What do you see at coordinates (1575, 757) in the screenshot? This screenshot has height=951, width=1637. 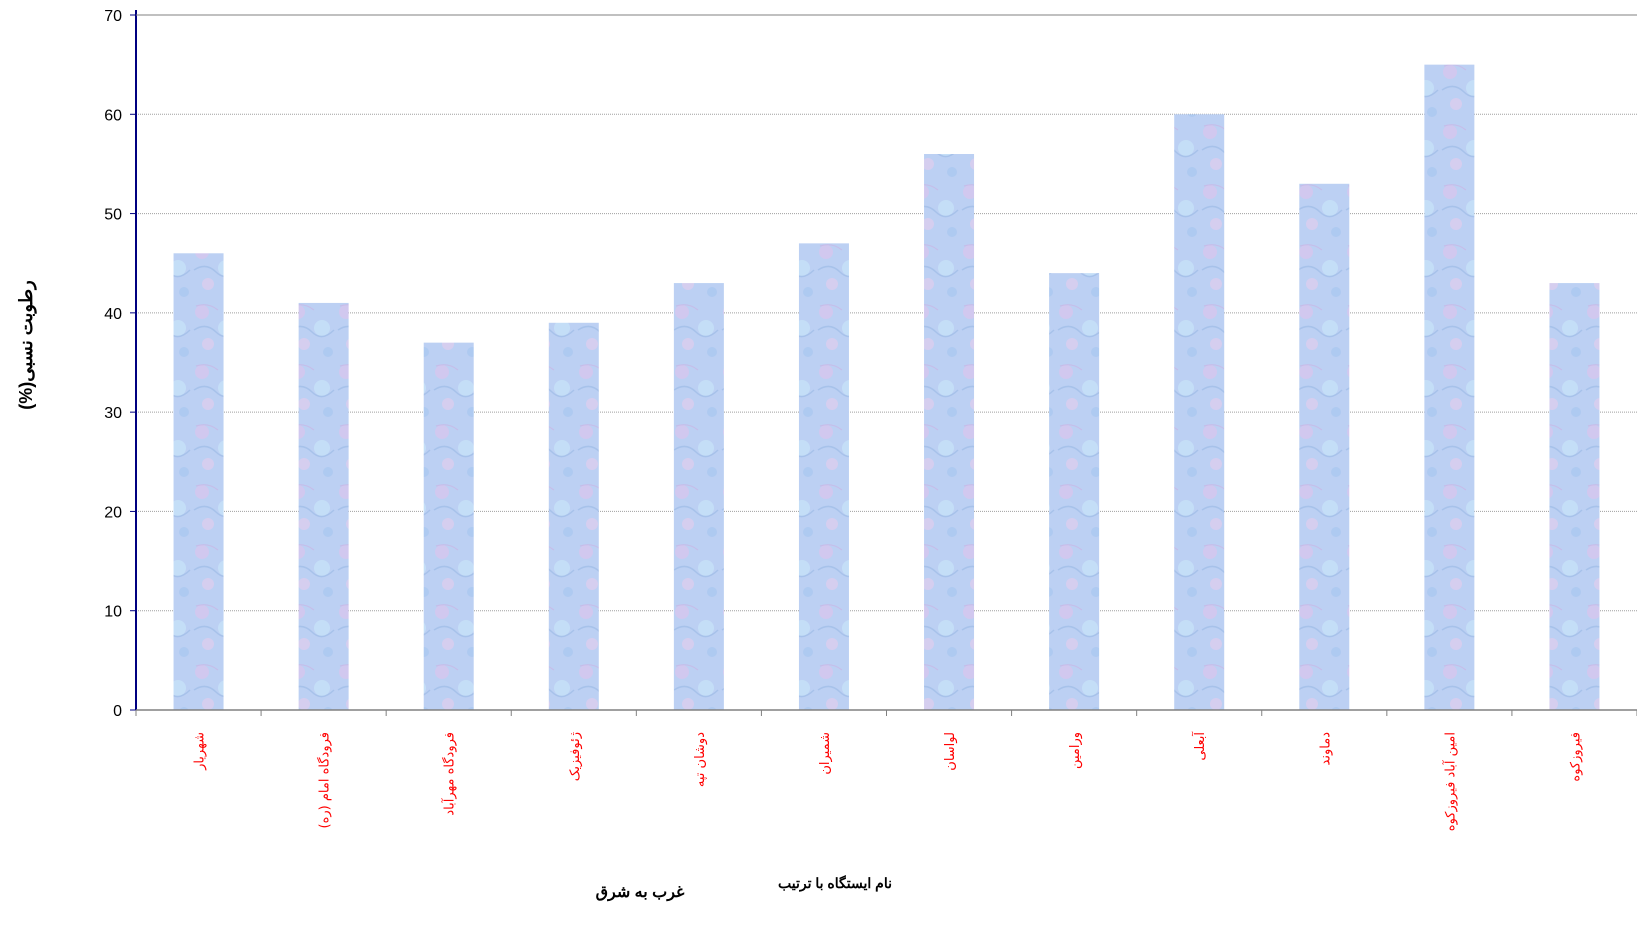 I see `x-tick-label: فیروزکوه` at bounding box center [1575, 757].